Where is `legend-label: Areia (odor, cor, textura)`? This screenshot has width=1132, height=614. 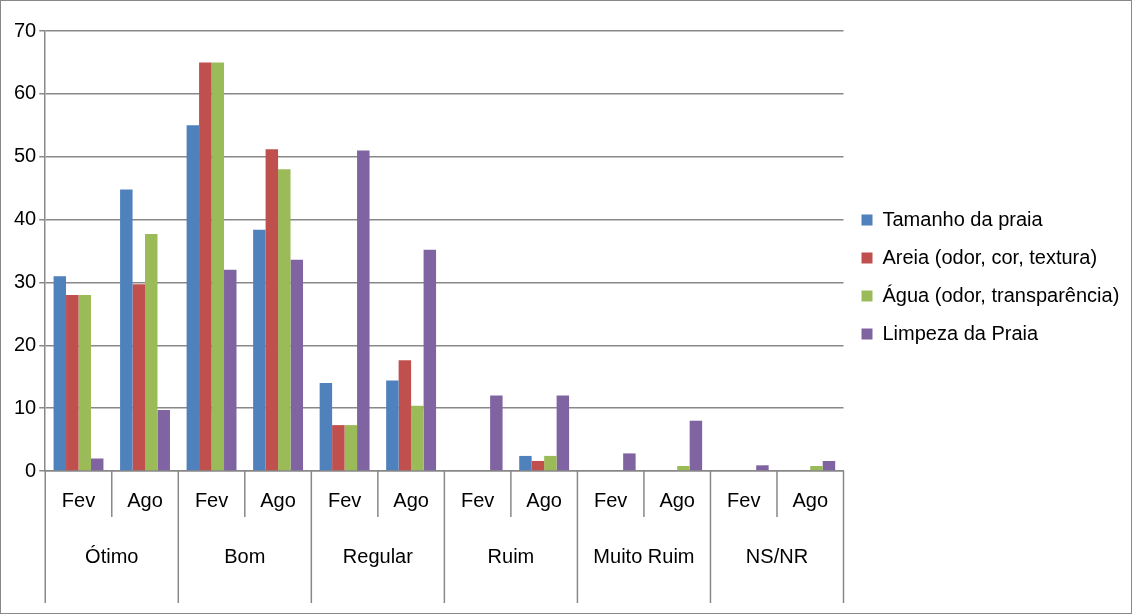 legend-label: Areia (odor, cor, textura) is located at coordinates (990, 256).